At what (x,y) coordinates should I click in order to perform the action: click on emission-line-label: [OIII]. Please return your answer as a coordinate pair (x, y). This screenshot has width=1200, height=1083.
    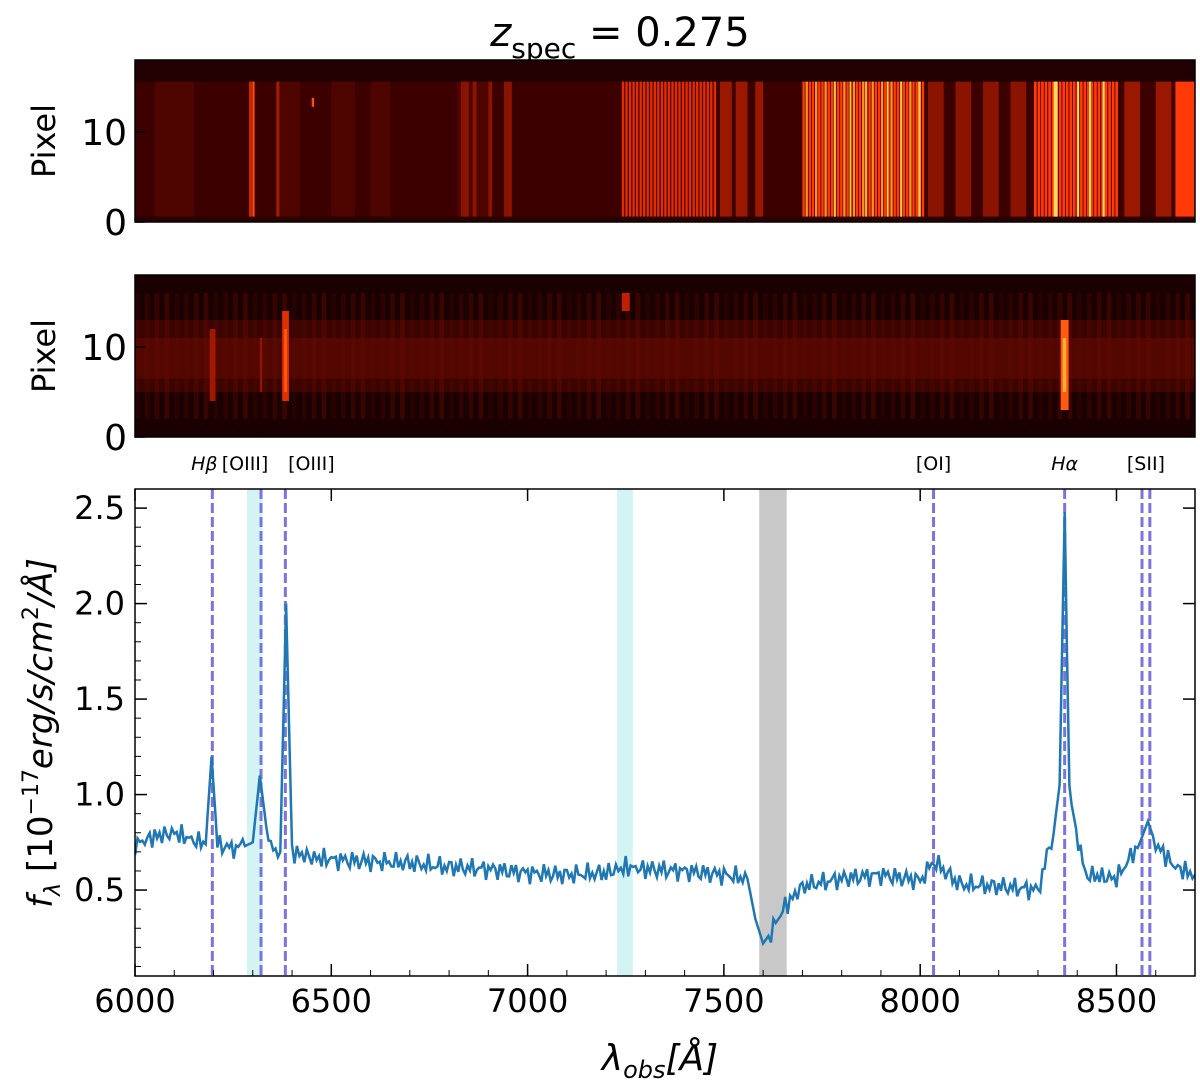
    Looking at the image, I should click on (311, 464).